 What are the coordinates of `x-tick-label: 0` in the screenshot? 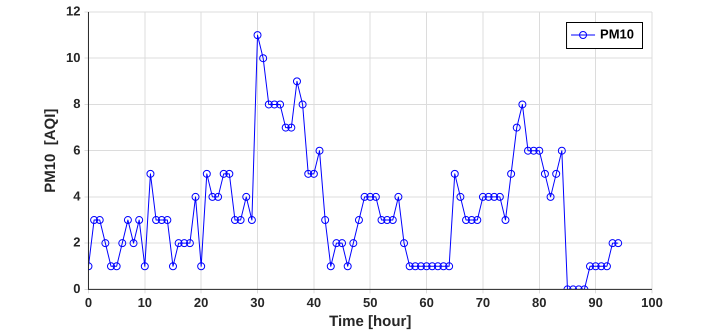 It's located at (88, 302).